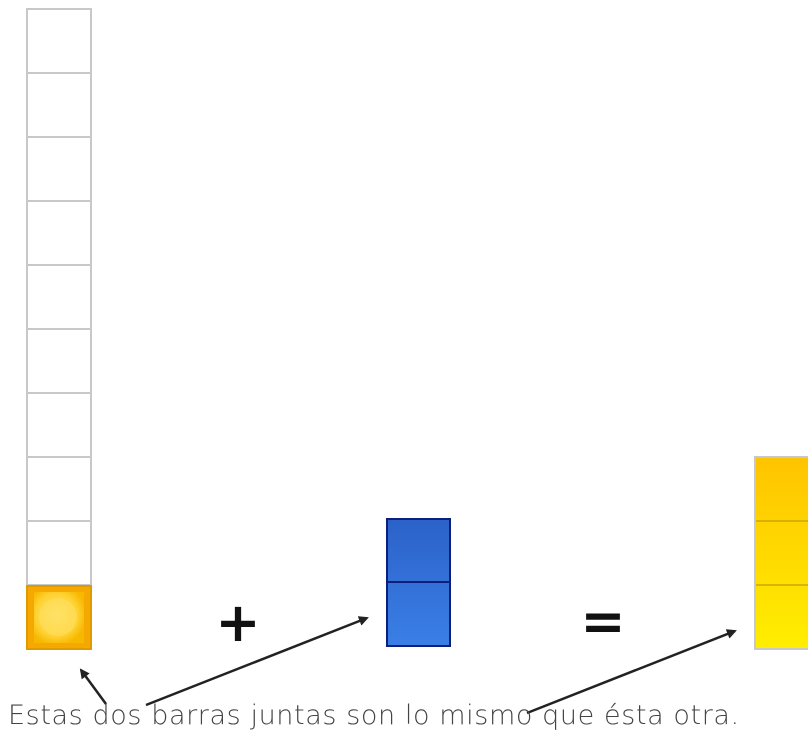  I want to click on equals-sign: =, so click(602, 621).